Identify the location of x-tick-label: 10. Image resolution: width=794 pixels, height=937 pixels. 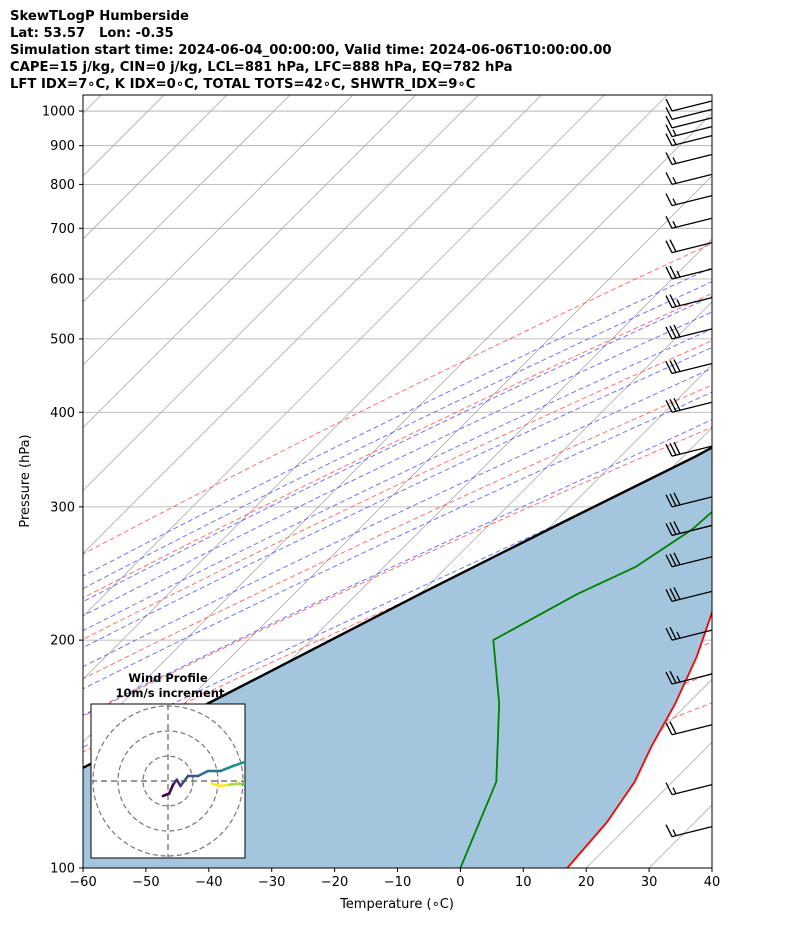
(523, 882).